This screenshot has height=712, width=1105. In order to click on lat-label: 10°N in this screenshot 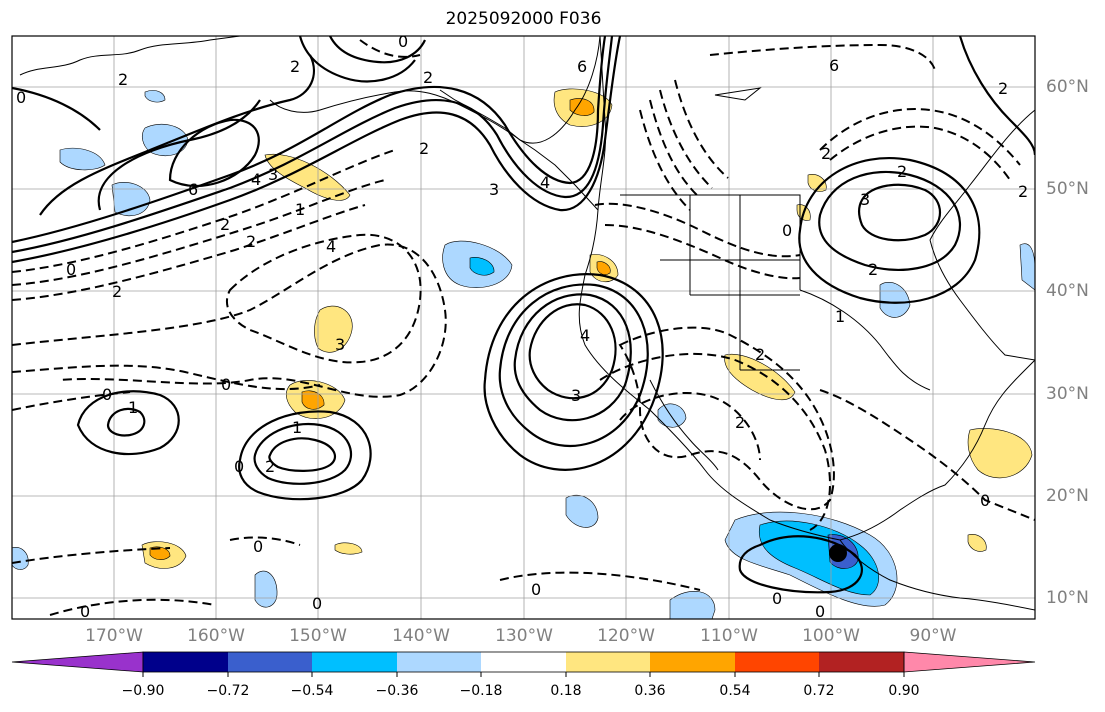, I will do `click(1067, 598)`.